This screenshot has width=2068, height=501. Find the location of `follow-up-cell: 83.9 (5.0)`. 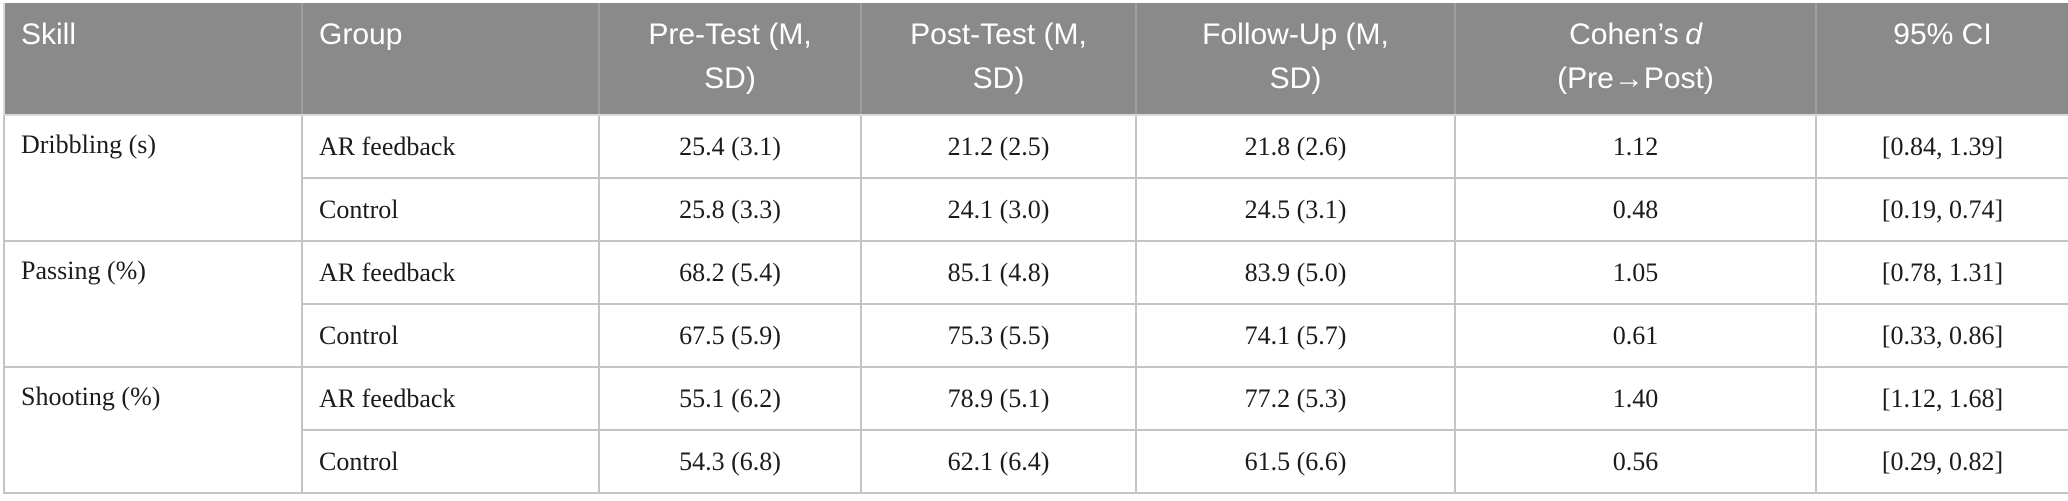

follow-up-cell: 83.9 (5.0) is located at coordinates (1295, 272).